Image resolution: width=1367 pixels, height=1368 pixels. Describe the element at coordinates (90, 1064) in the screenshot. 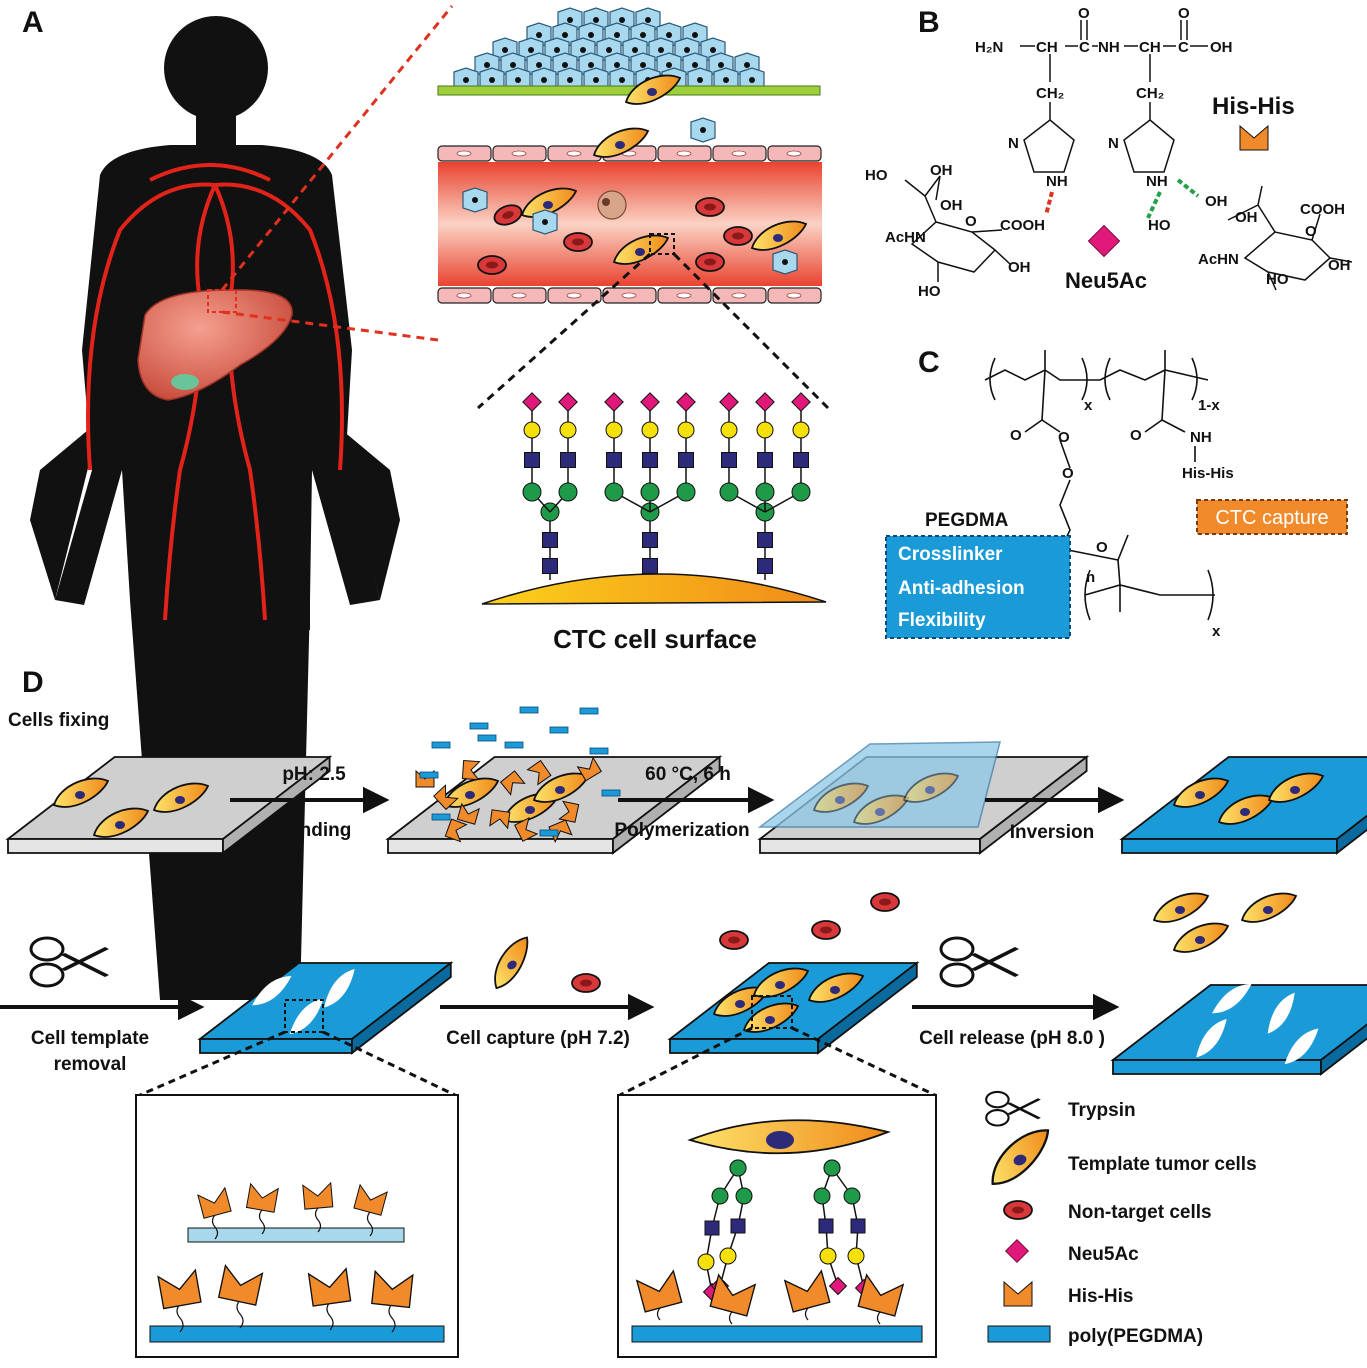

I see `step4-label-2: removal` at that location.